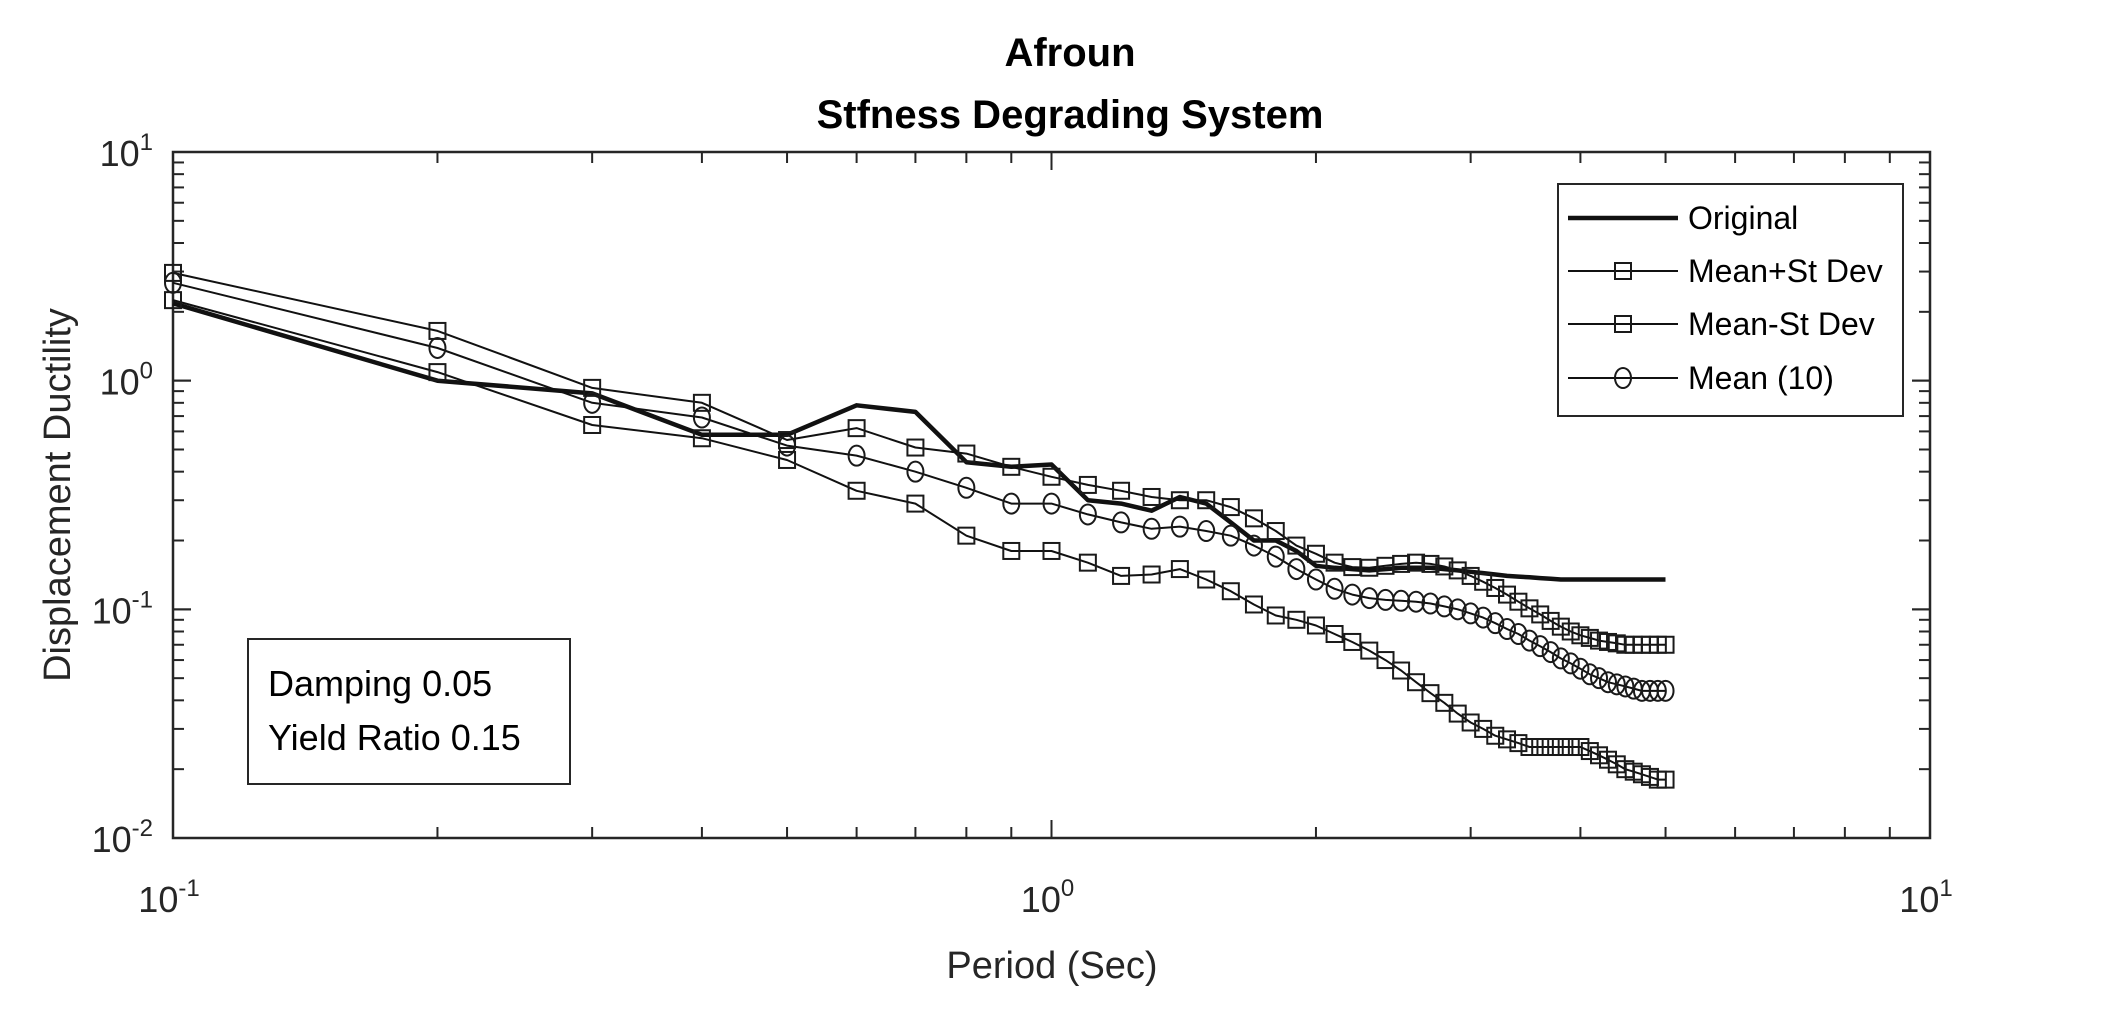 The height and width of the screenshot is (1025, 2109). What do you see at coordinates (122, 608) in the screenshot?
I see `y-tick-label: 10⁻¹` at bounding box center [122, 608].